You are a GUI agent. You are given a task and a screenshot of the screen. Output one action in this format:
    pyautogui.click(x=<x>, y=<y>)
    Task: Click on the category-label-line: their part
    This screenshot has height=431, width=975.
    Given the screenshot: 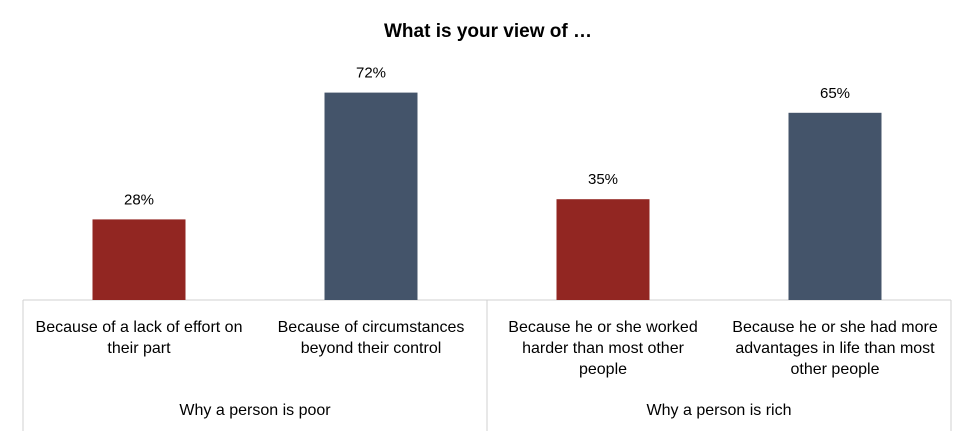 What is the action you would take?
    pyautogui.click(x=139, y=348)
    